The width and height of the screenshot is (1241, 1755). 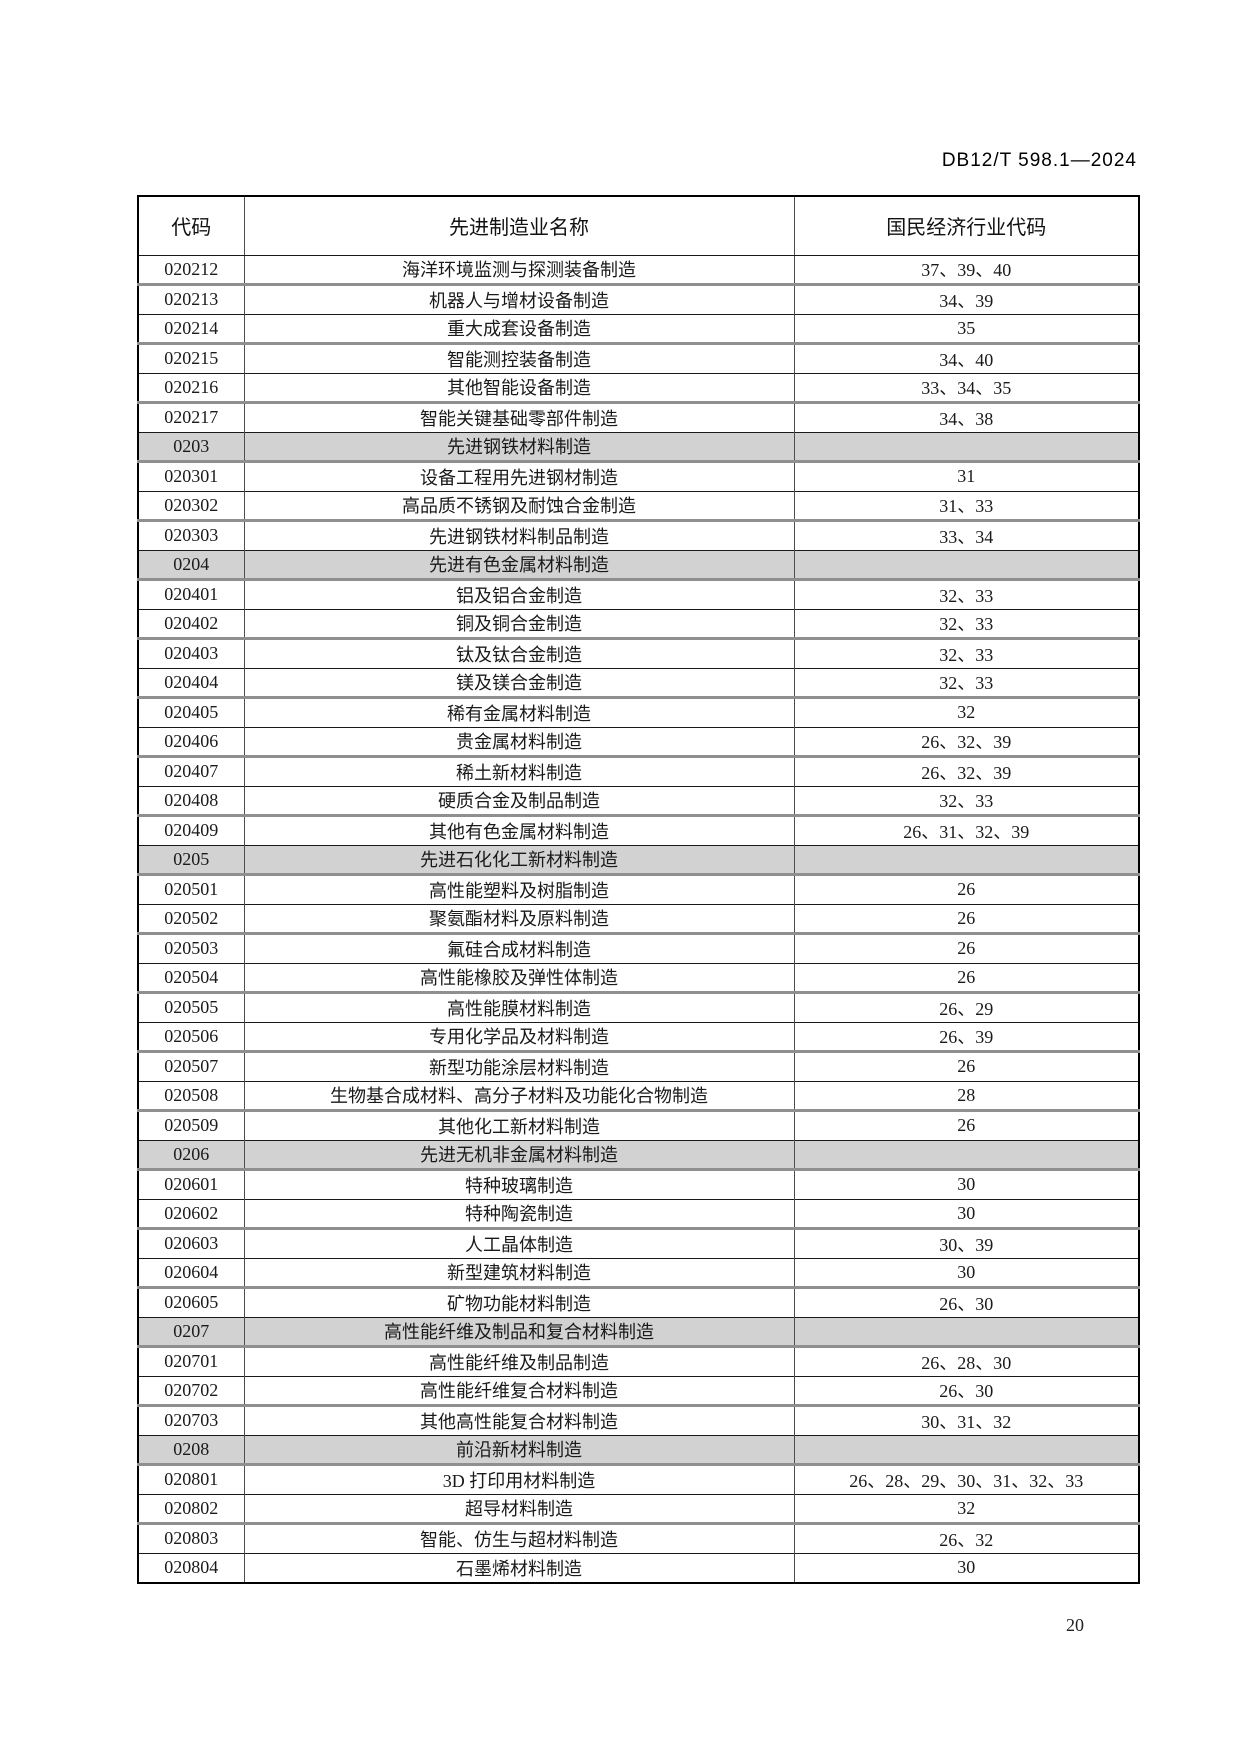 I want to click on cell-code: 020216, so click(x=191, y=386).